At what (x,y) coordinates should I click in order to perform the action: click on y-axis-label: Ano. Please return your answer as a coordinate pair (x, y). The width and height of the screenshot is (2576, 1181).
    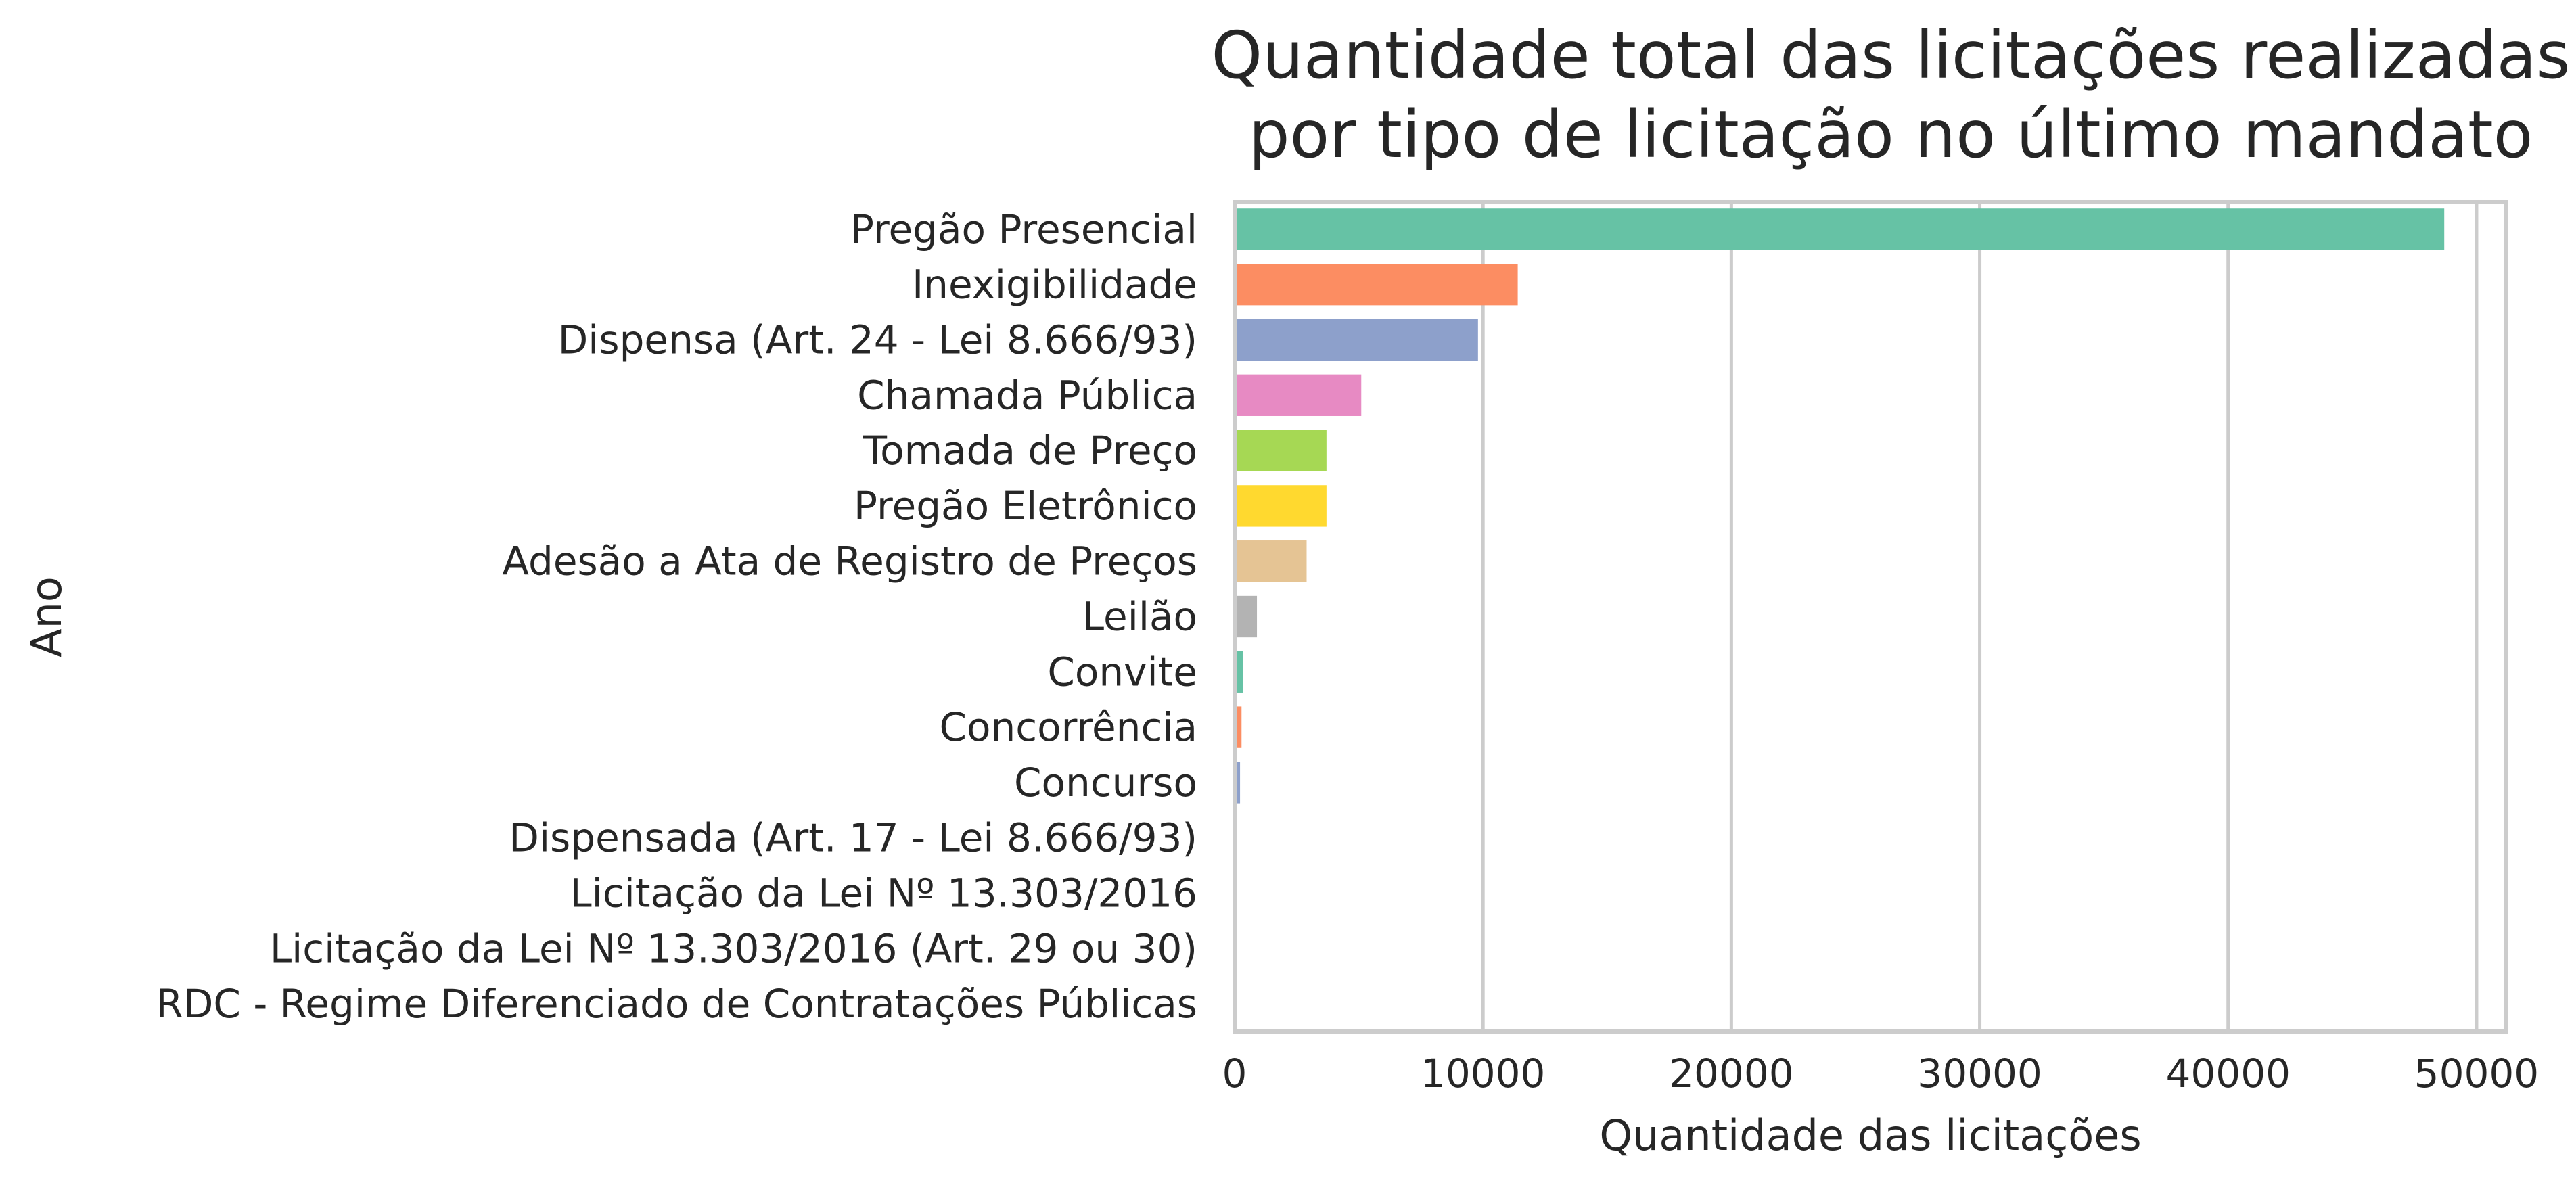
    Looking at the image, I should click on (46, 616).